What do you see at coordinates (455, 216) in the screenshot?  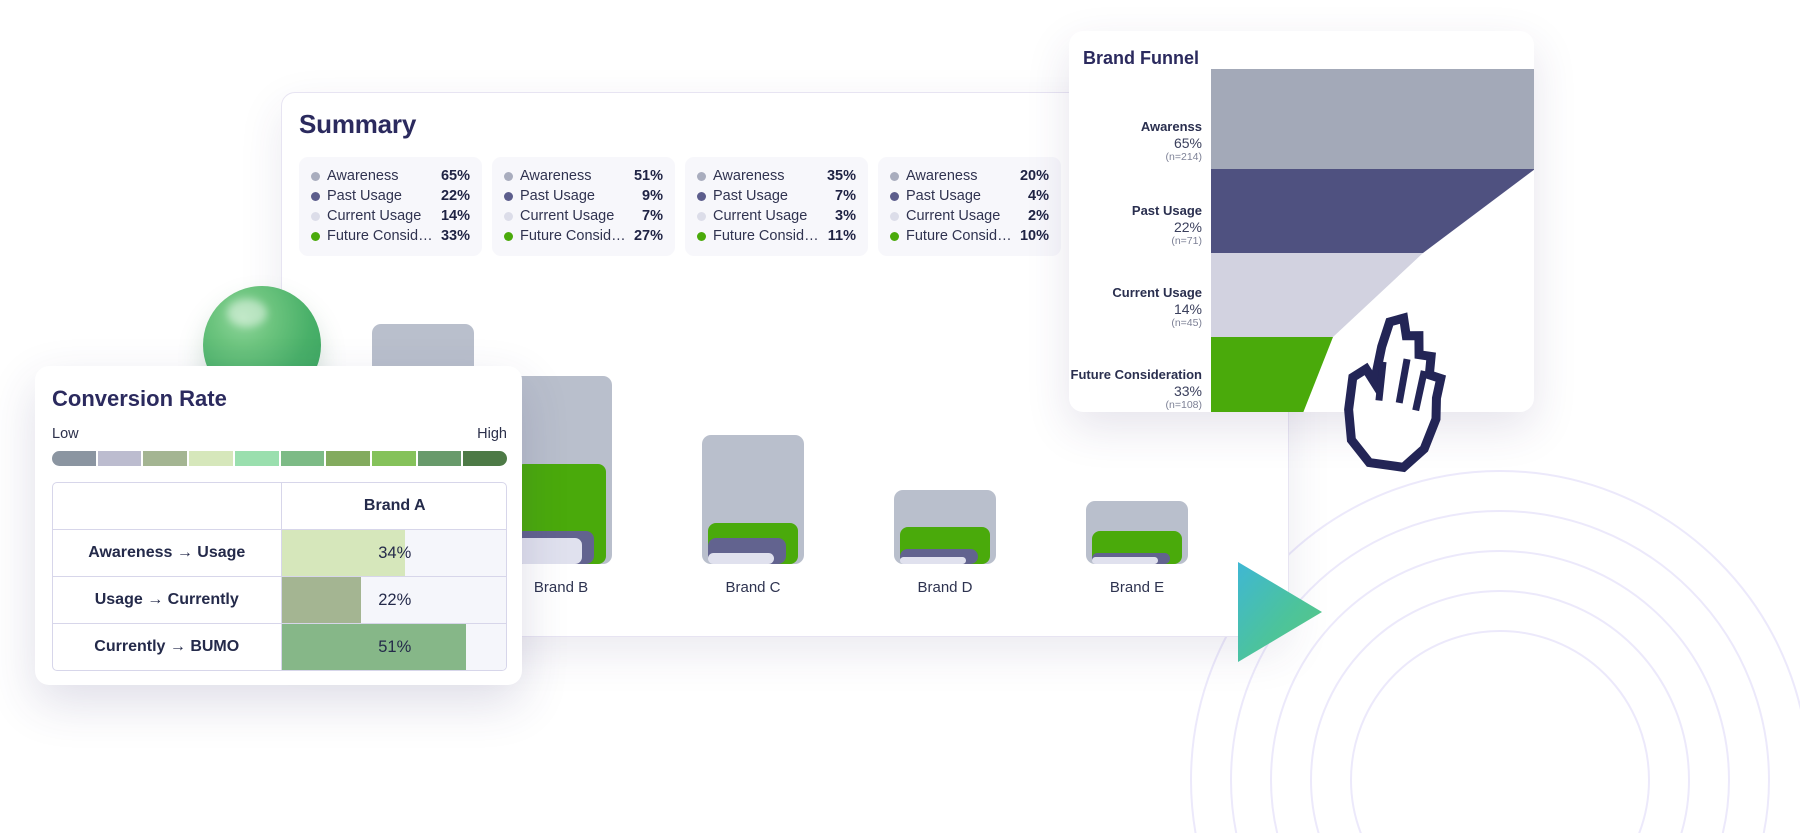 I see `summary-metric-value: 14%` at bounding box center [455, 216].